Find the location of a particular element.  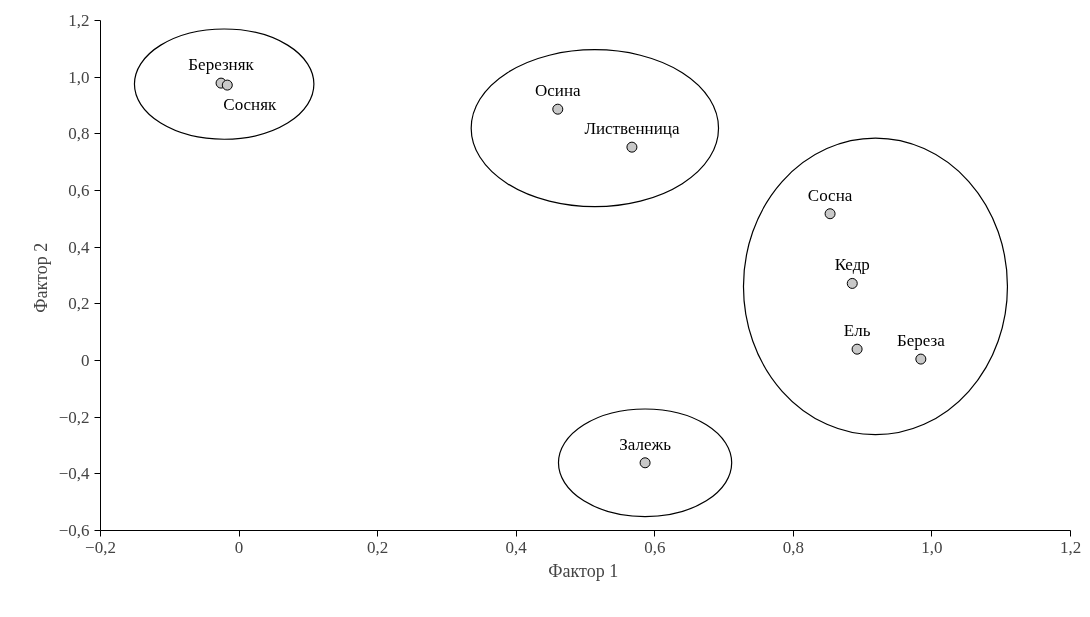

y-tick-label: 0,6 is located at coordinates (79, 190).